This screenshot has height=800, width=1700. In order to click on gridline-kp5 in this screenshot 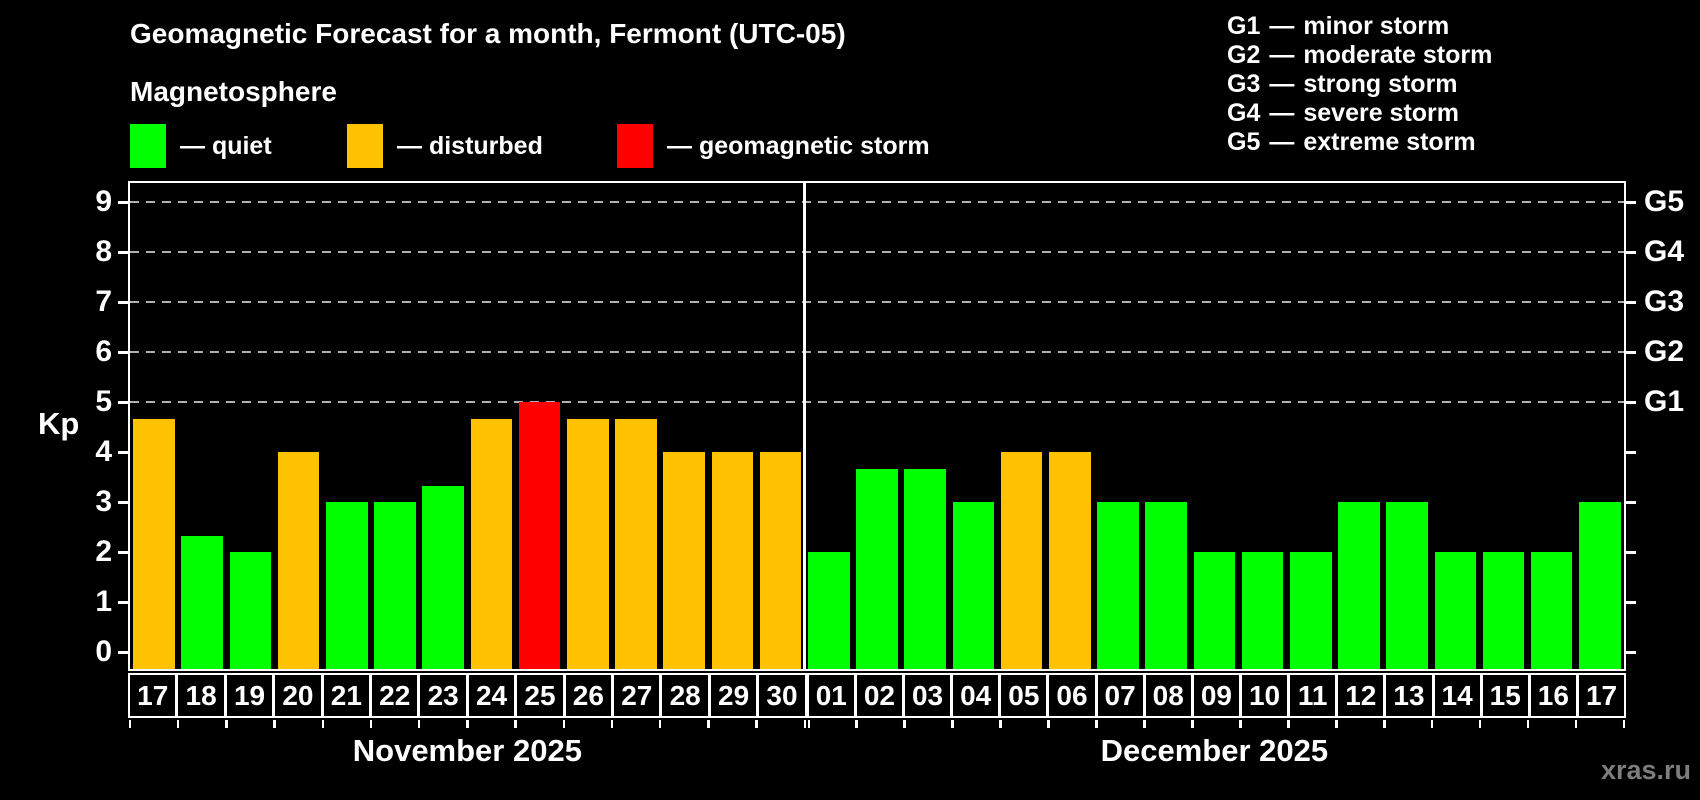, I will do `click(877, 402)`.